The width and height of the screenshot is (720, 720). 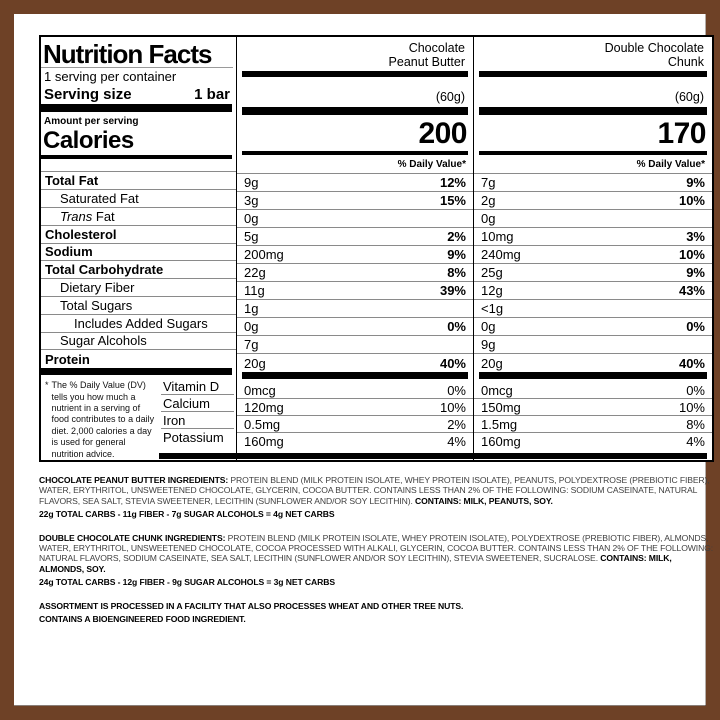 I want to click on nutrient-row: 22g 8%, so click(x=355, y=273).